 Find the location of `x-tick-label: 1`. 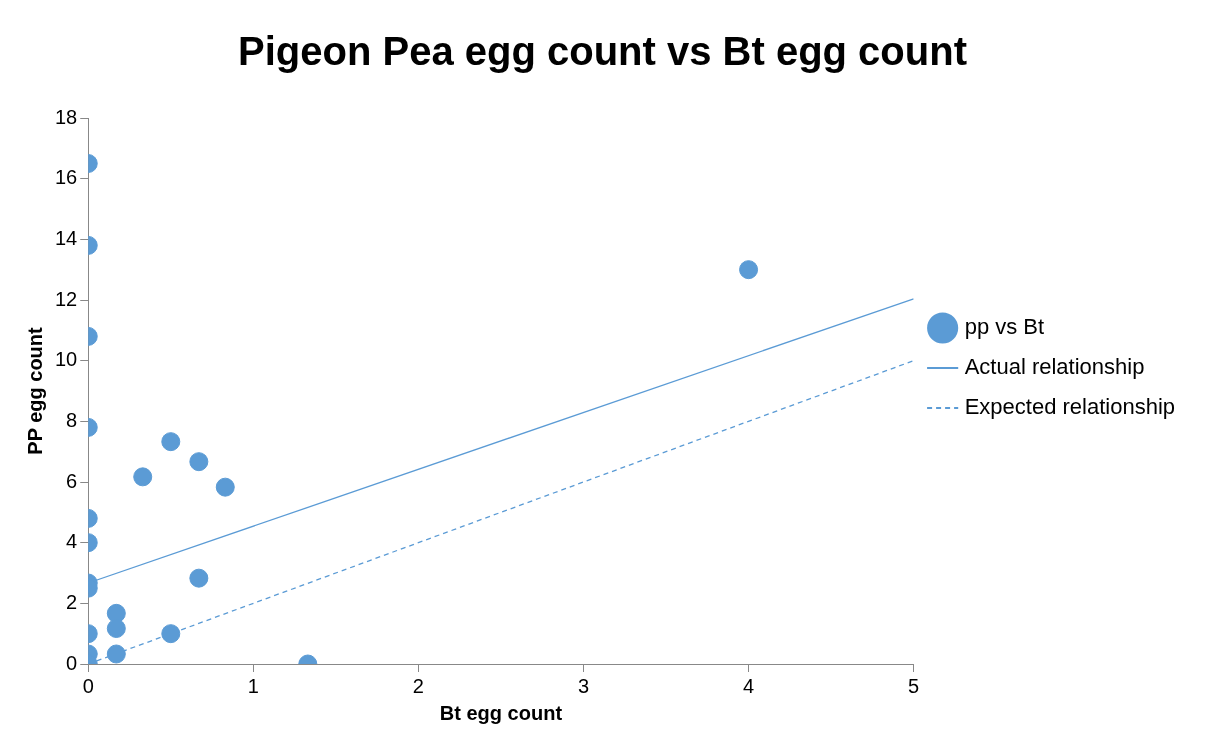

x-tick-label: 1 is located at coordinates (253, 685).